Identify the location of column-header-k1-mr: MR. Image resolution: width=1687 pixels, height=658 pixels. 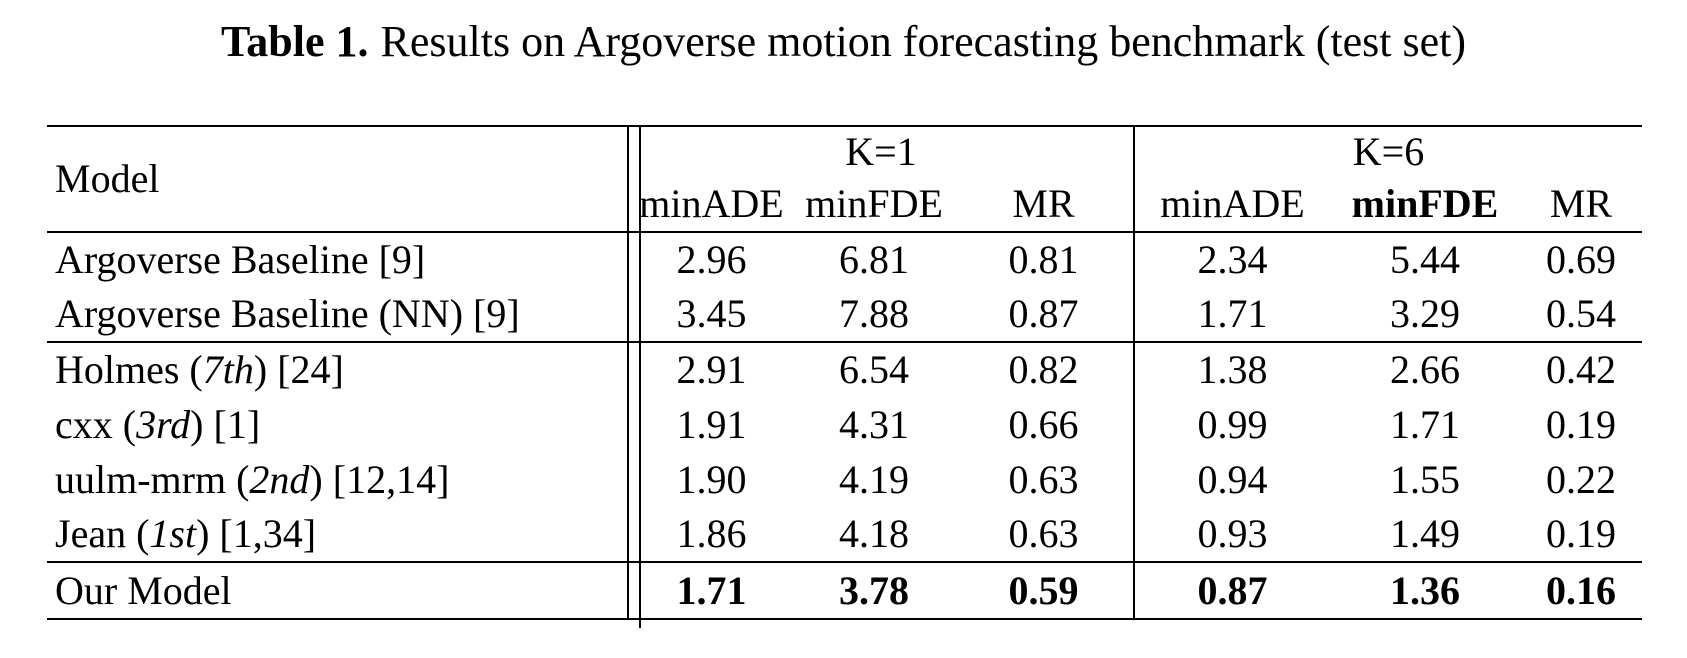
(1044, 204).